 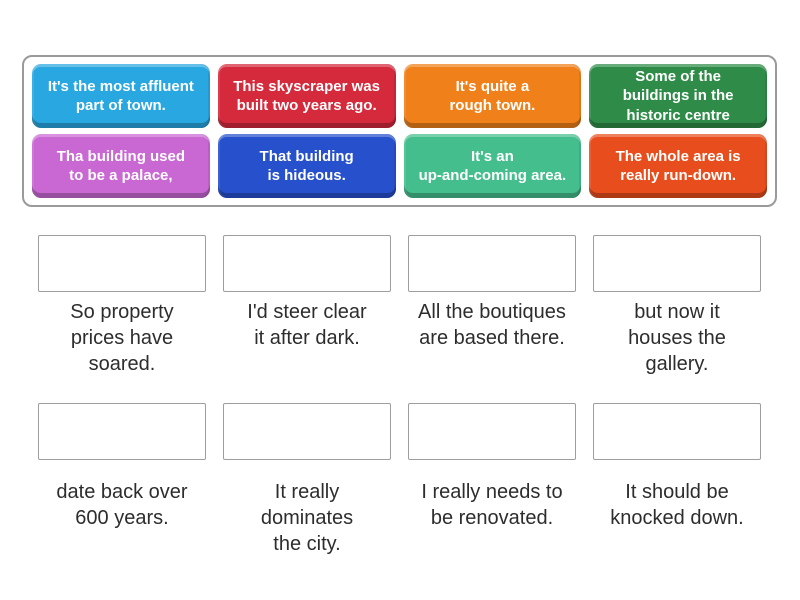 What do you see at coordinates (306, 166) in the screenshot?
I see `word-tile-hideous: That building is hideous.` at bounding box center [306, 166].